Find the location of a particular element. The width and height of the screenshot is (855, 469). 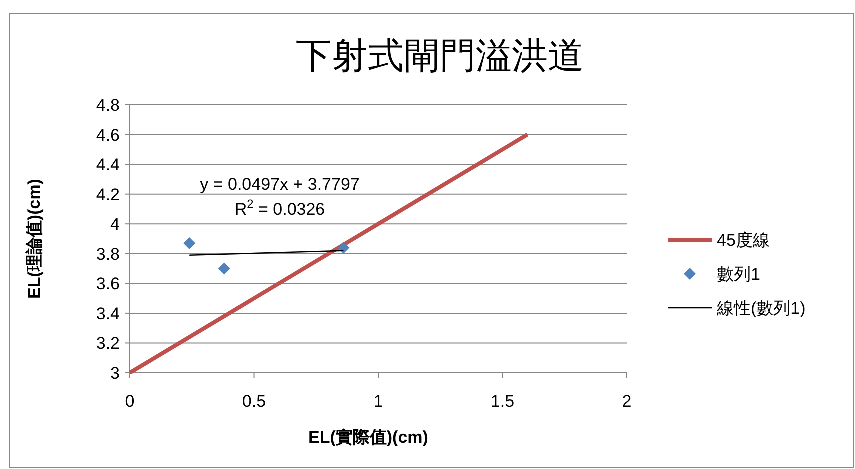

y-tick-label: 3.6 is located at coordinates (108, 284).